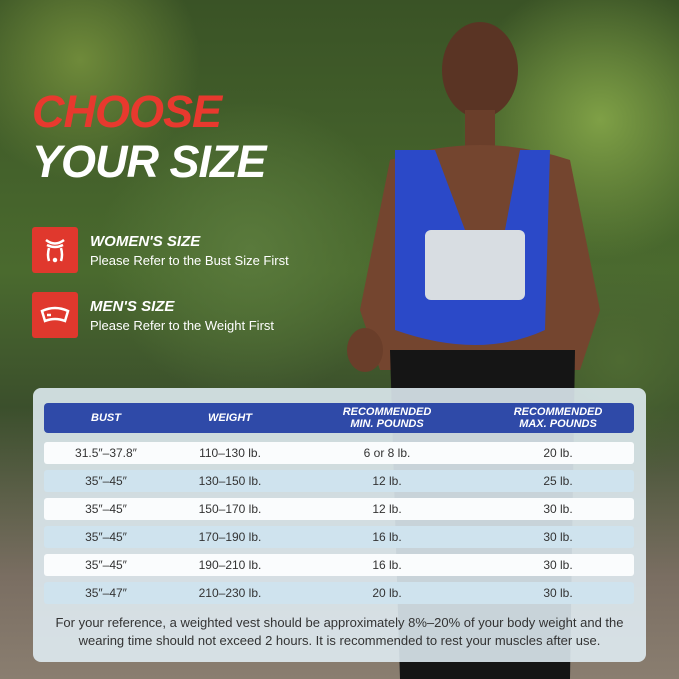  What do you see at coordinates (55, 250) in the screenshot?
I see `women-torso-icon` at bounding box center [55, 250].